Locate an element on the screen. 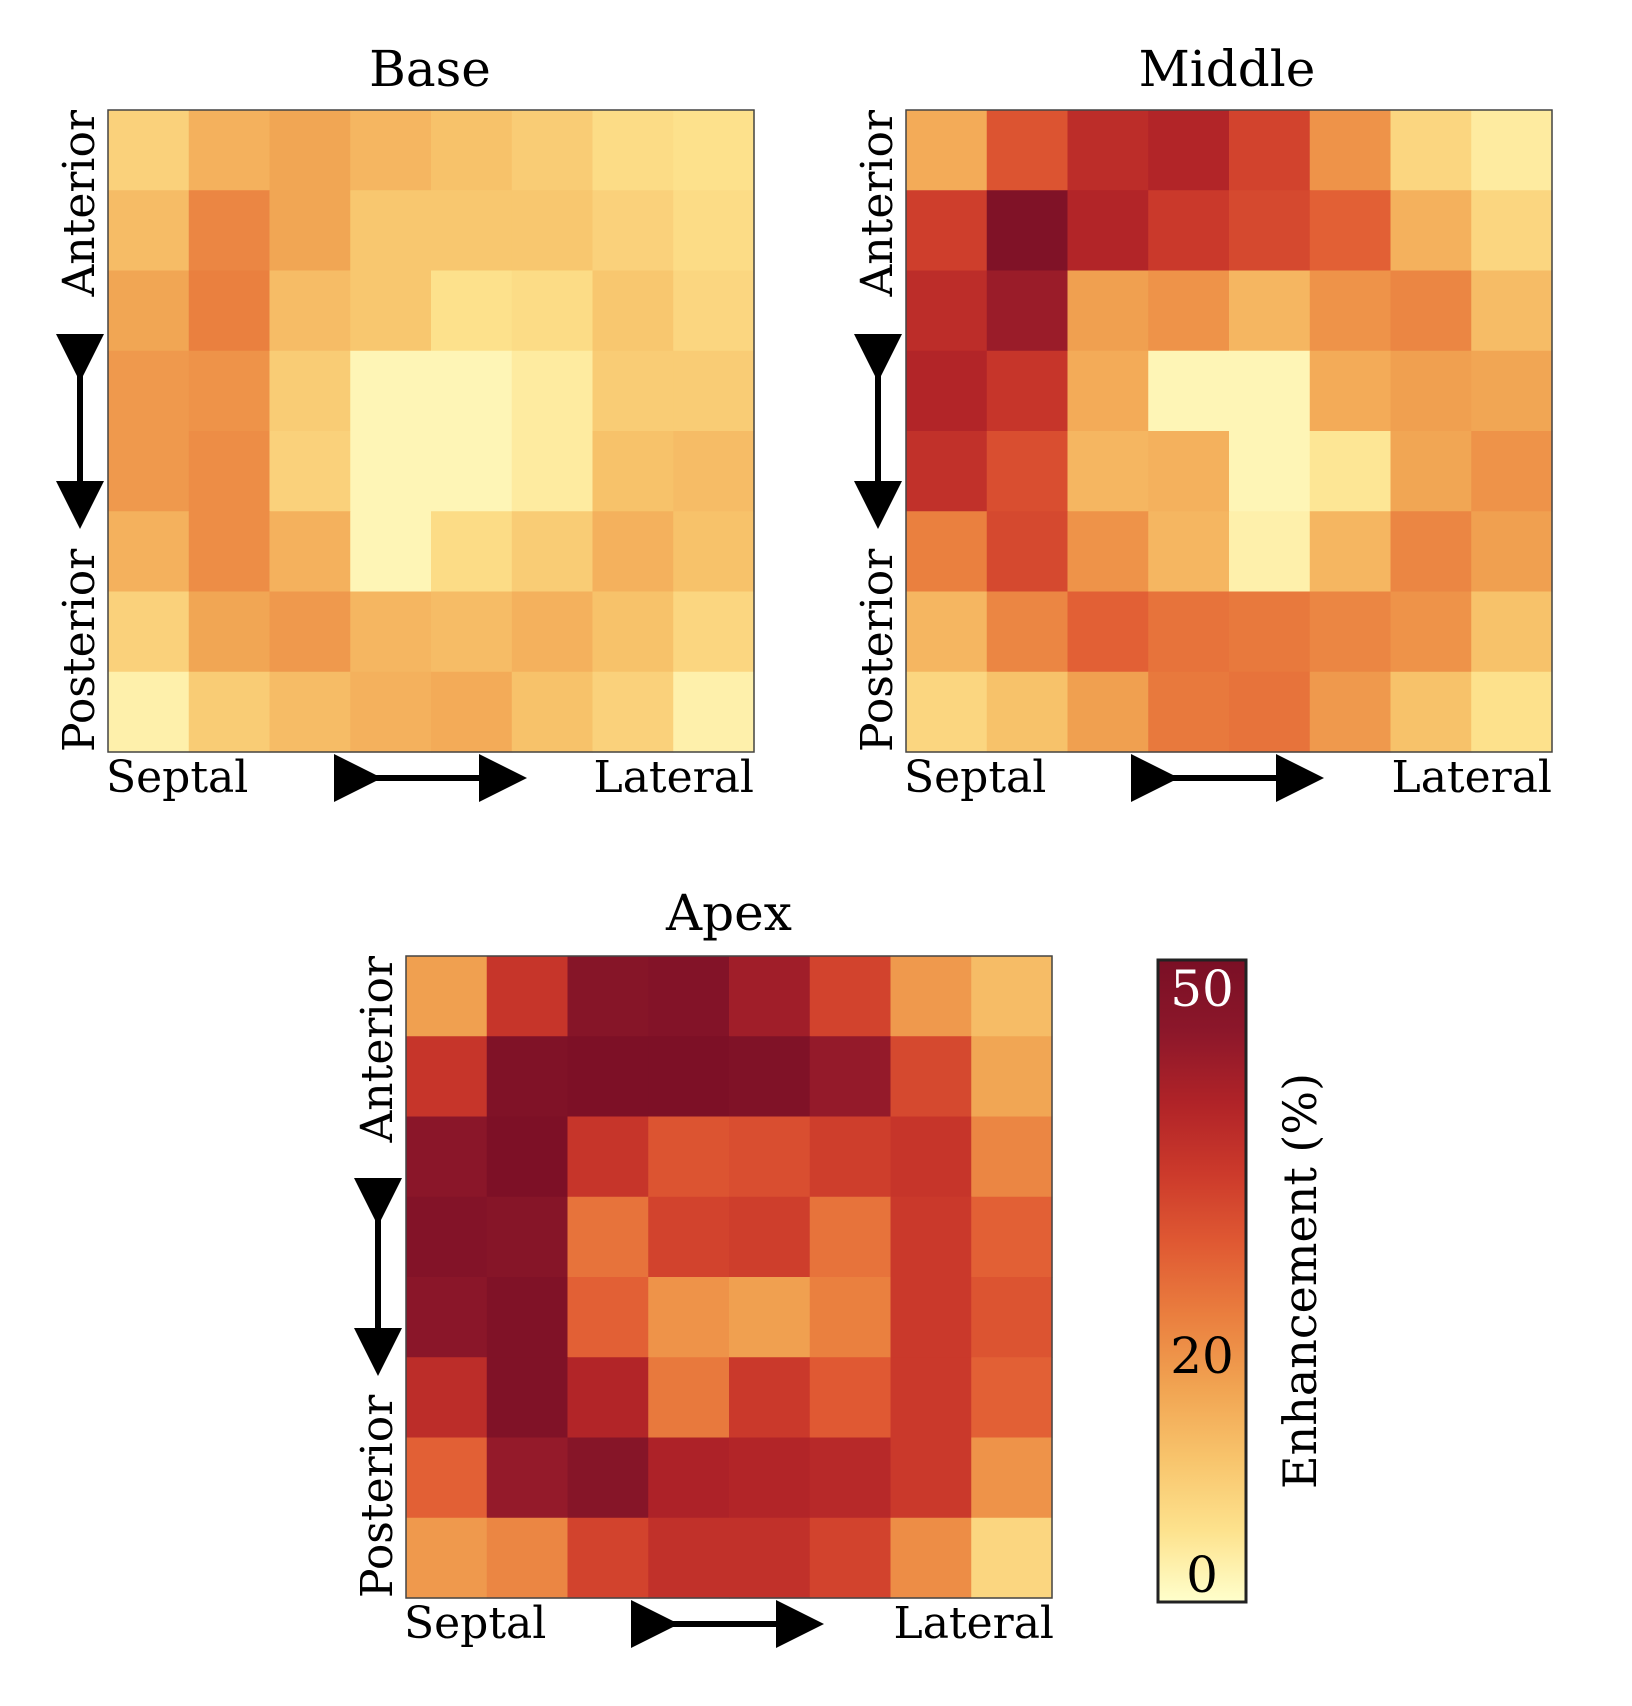 This screenshot has height=1706, width=1632. x-label-septal: Septal is located at coordinates (177, 777).